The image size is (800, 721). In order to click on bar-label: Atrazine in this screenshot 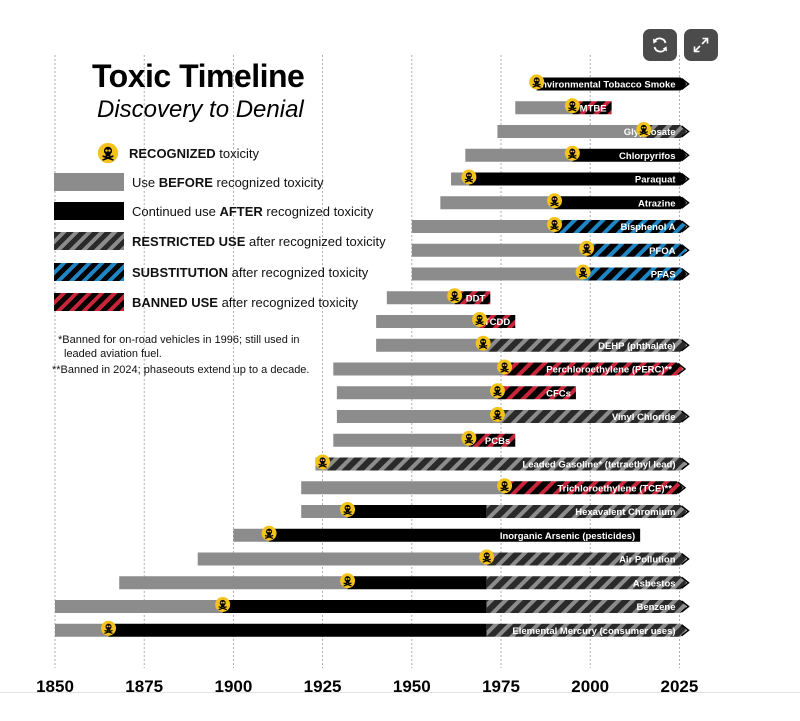, I will do `click(656, 203)`.